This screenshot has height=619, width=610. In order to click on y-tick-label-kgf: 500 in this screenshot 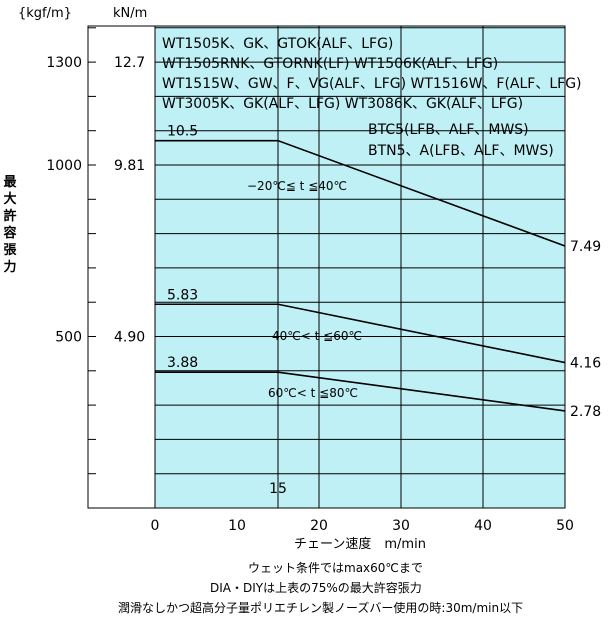, I will do `click(68, 338)`.